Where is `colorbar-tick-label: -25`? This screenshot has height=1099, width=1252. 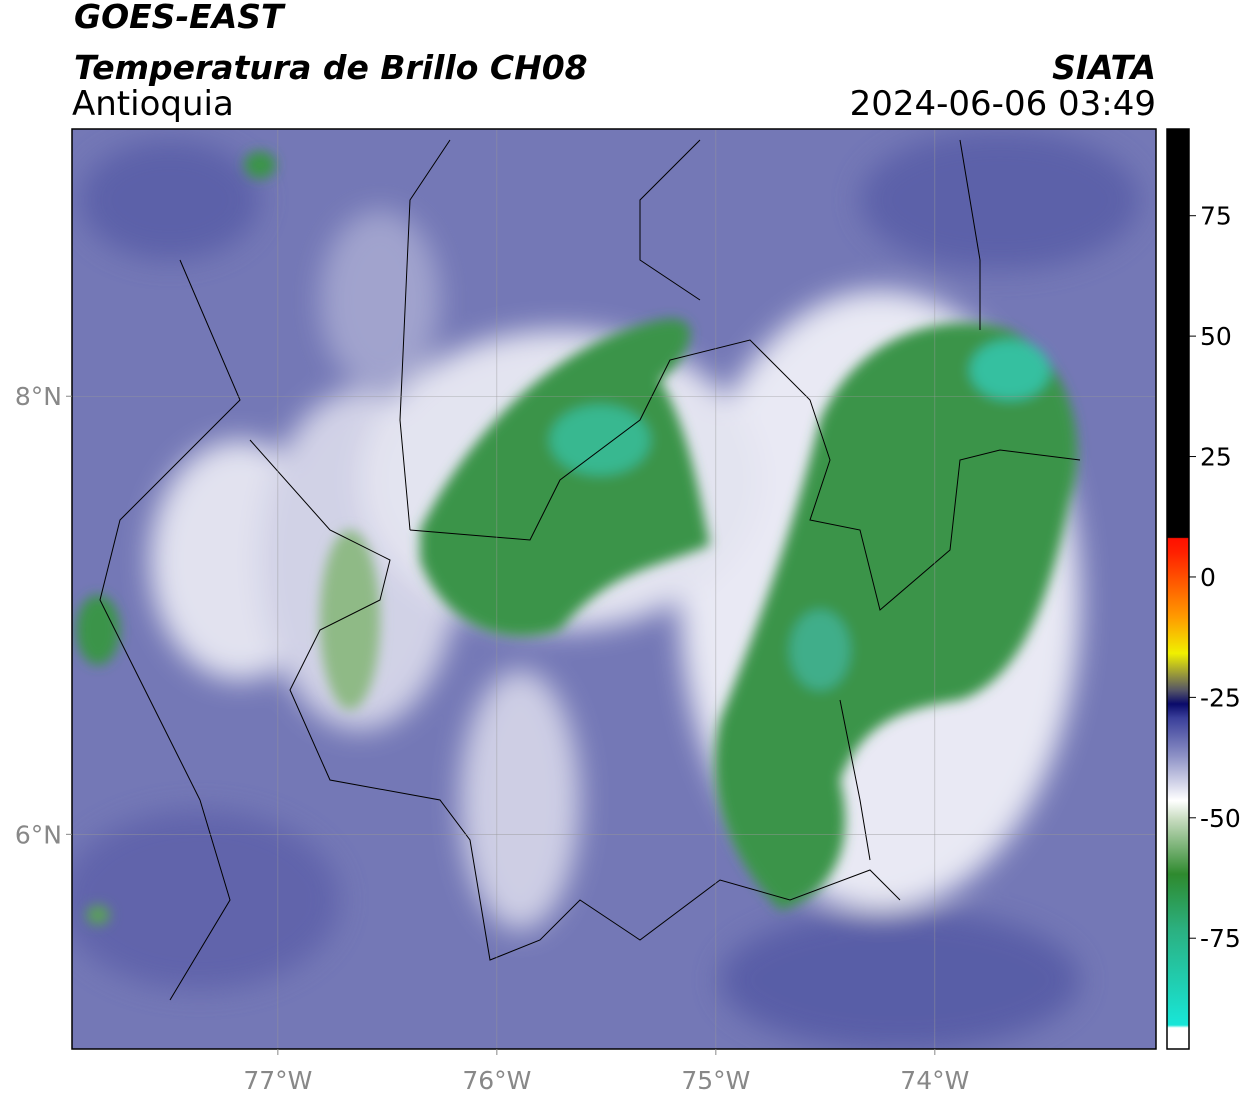
colorbar-tick-label: -25 is located at coordinates (1220, 697).